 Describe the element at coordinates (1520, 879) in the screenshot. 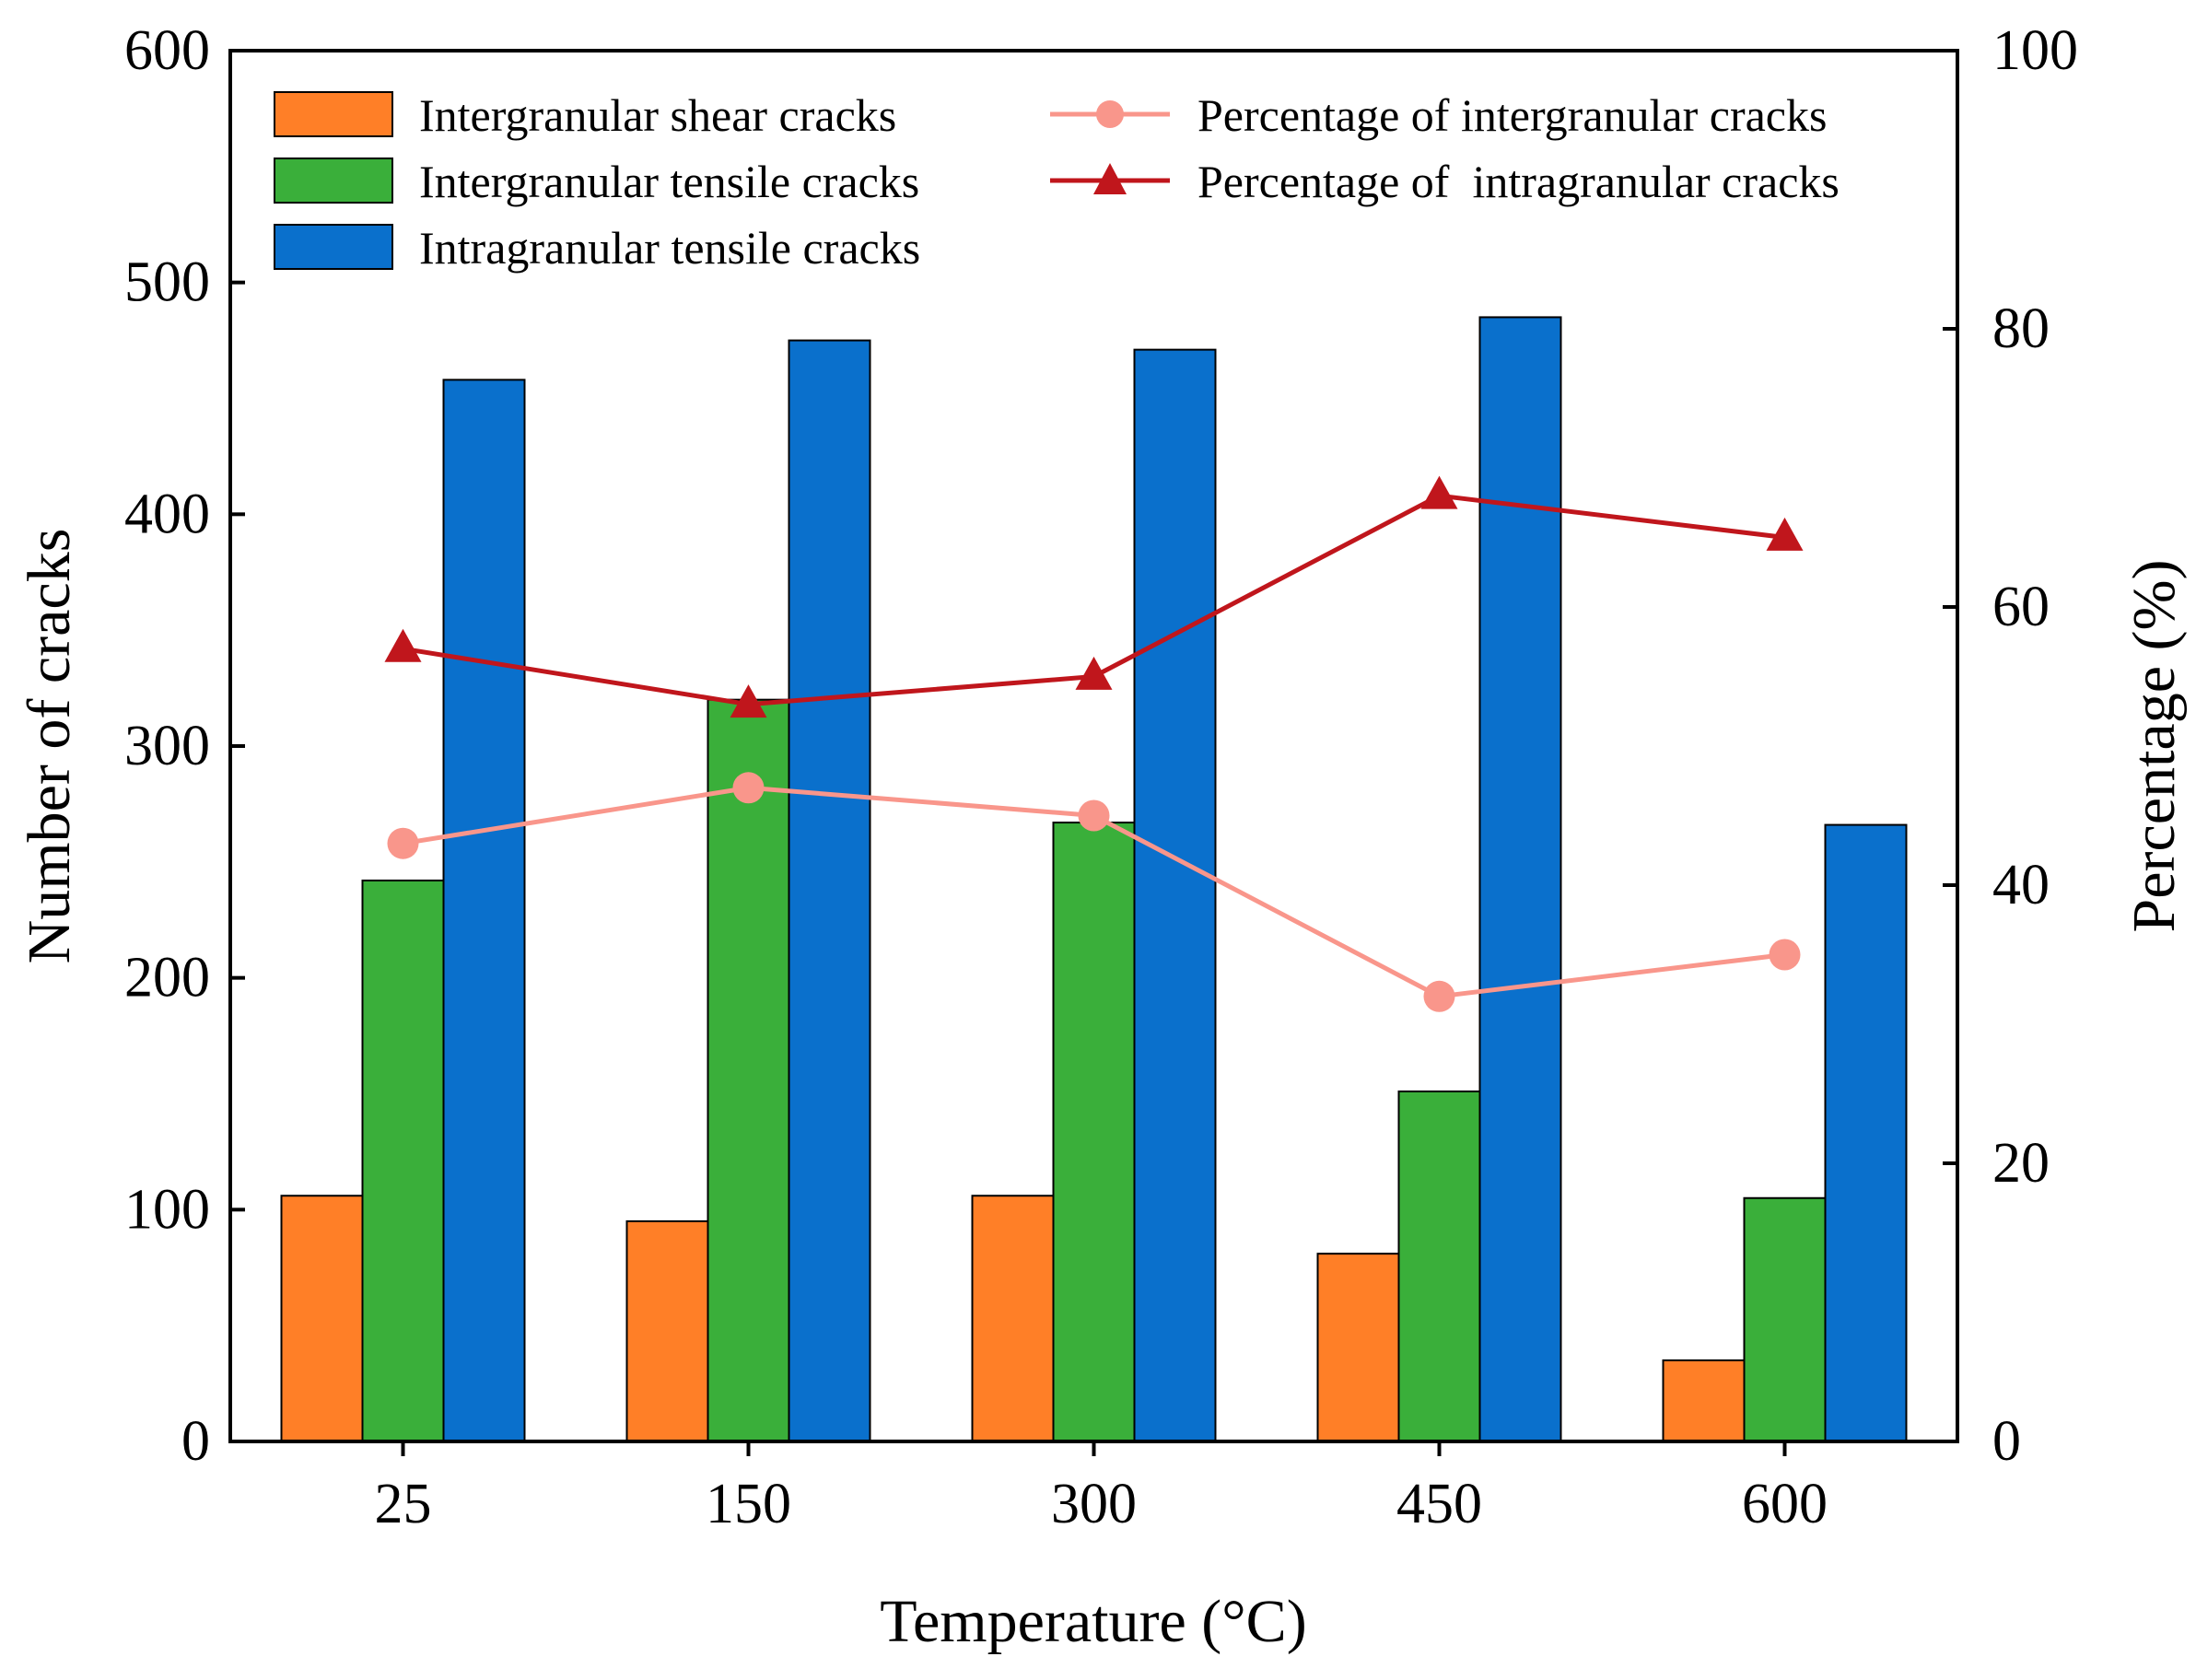

I see `bar-s2-c3` at that location.